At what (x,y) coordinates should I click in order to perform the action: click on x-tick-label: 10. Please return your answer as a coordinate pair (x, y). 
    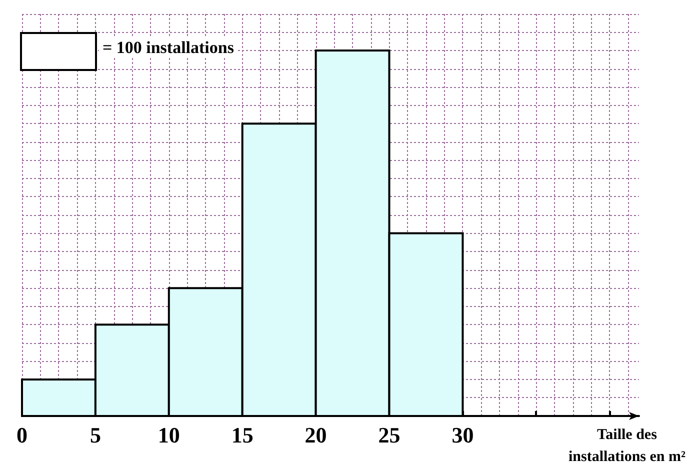
    Looking at the image, I should click on (169, 435).